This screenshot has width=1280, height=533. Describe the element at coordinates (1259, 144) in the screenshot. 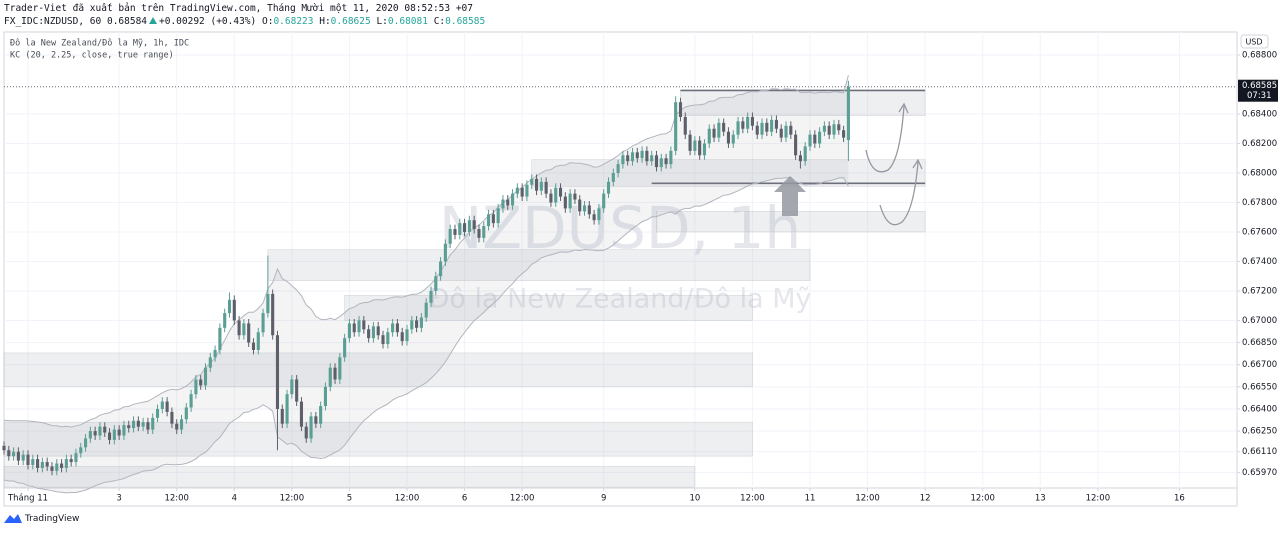

I see `y-tick-label: 0.68200` at that location.